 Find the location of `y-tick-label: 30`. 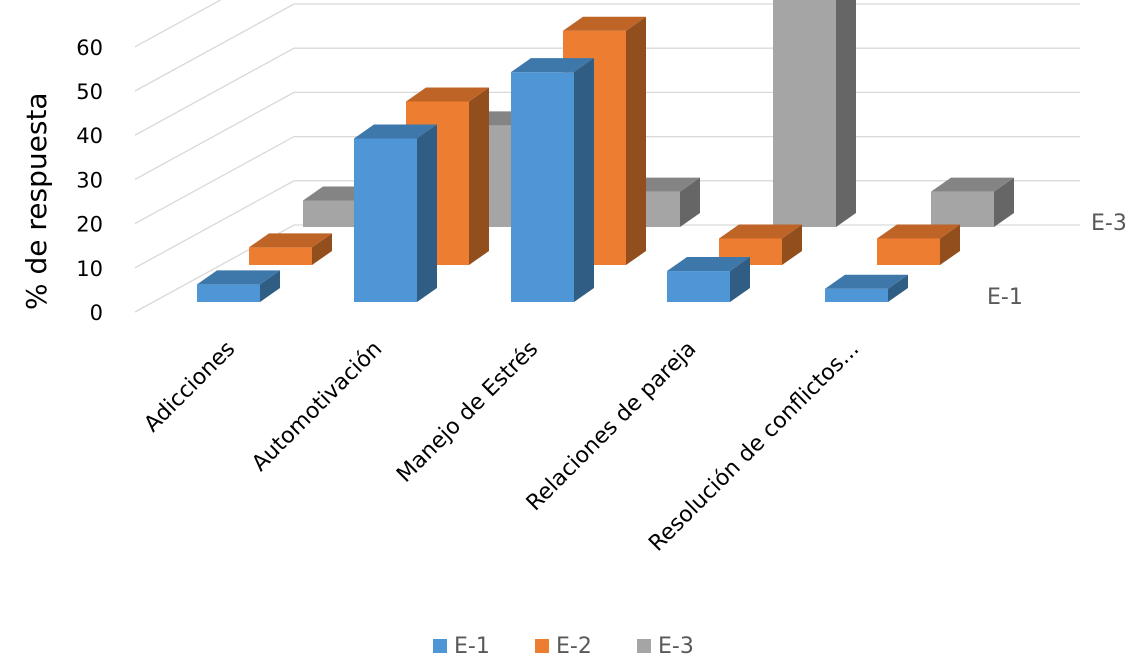

y-tick-label: 30 is located at coordinates (89, 180).